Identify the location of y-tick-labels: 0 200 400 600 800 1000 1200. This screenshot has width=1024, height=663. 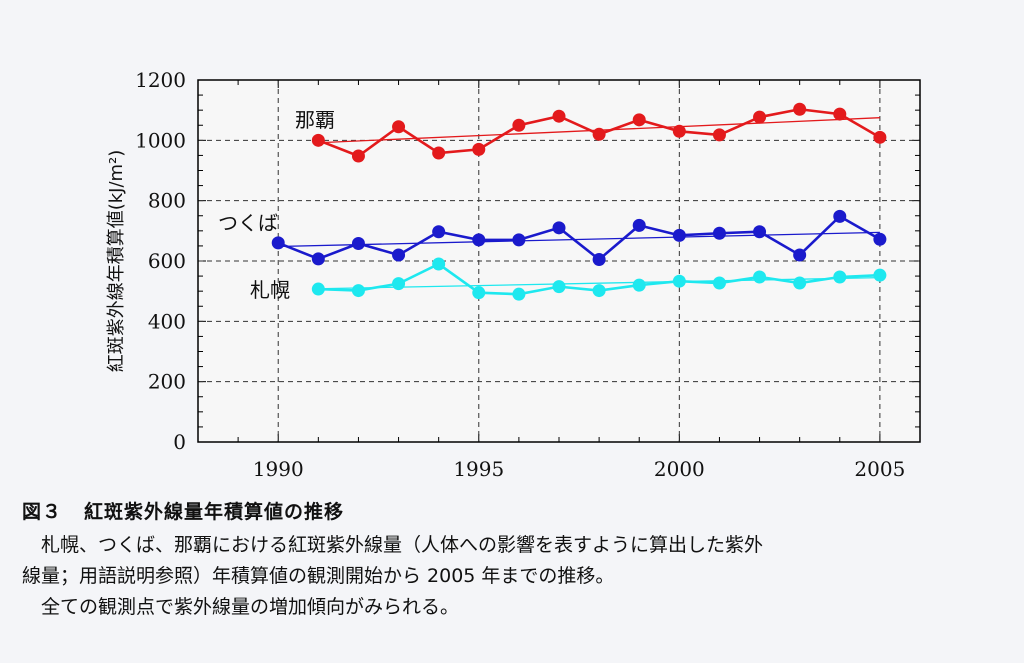
(160, 261).